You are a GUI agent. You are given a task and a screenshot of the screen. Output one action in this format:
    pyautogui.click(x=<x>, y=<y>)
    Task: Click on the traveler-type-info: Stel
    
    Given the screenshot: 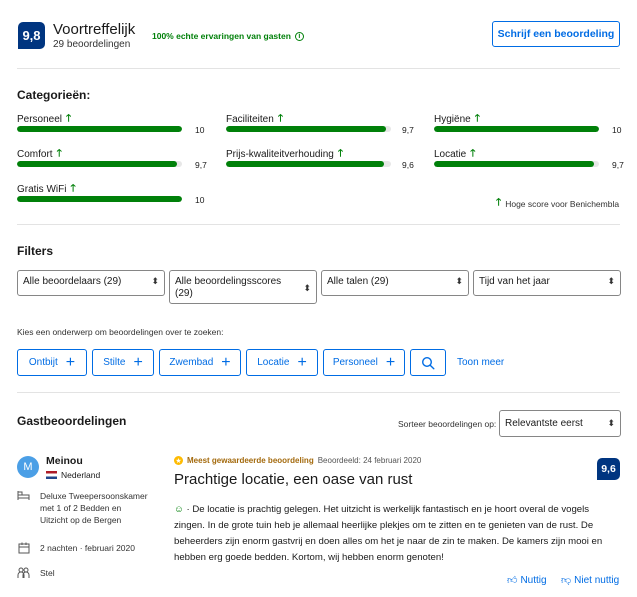 What is the action you would take?
    pyautogui.click(x=36, y=574)
    